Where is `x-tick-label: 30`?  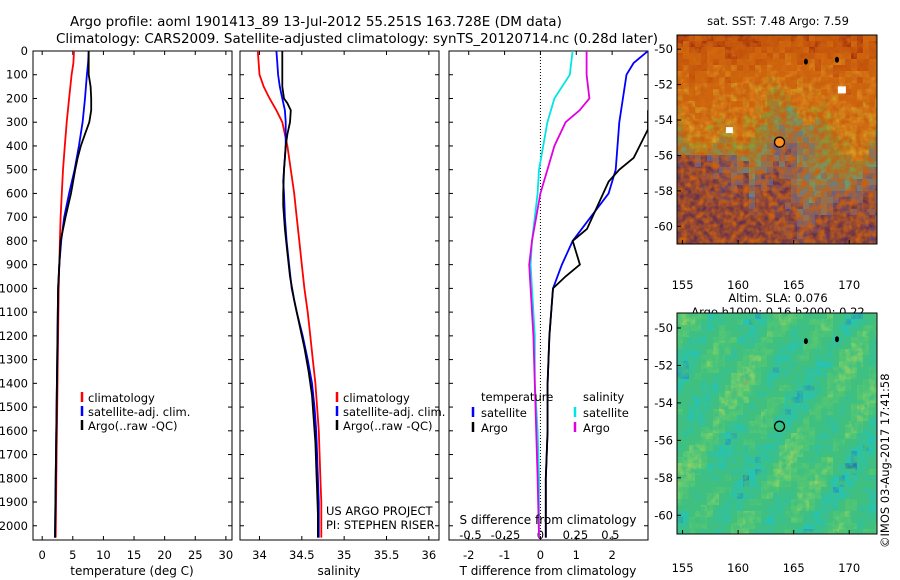 x-tick-label: 30 is located at coordinates (226, 555).